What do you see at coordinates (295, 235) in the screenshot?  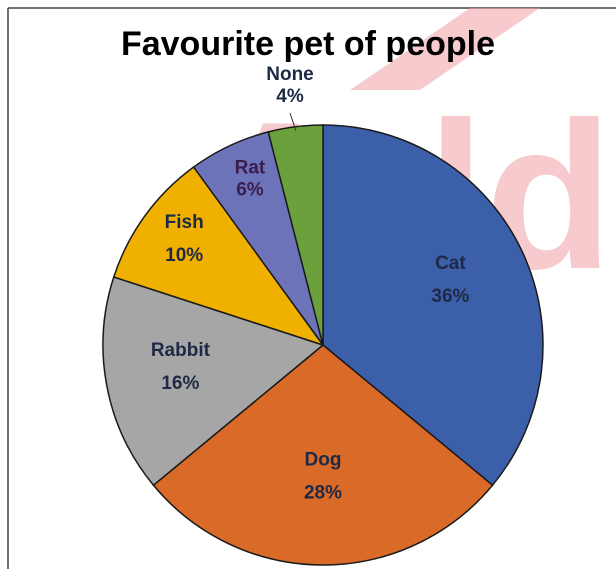 I see `pie-slice-none` at bounding box center [295, 235].